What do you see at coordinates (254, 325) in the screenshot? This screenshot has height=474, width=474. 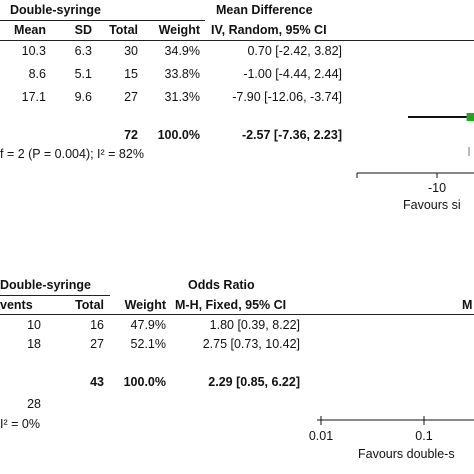 I see `ci-cell: 1.80 [0.39, 8.22]` at bounding box center [254, 325].